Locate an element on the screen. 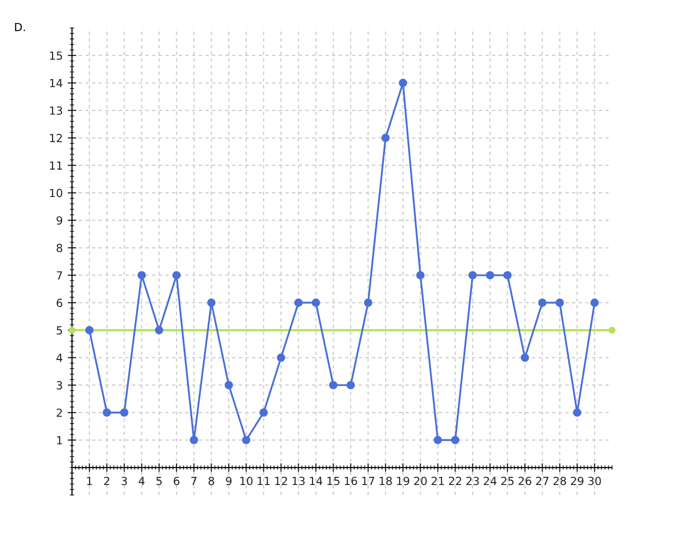 The height and width of the screenshot is (534, 700). x-tick-label: 11 is located at coordinates (264, 480).